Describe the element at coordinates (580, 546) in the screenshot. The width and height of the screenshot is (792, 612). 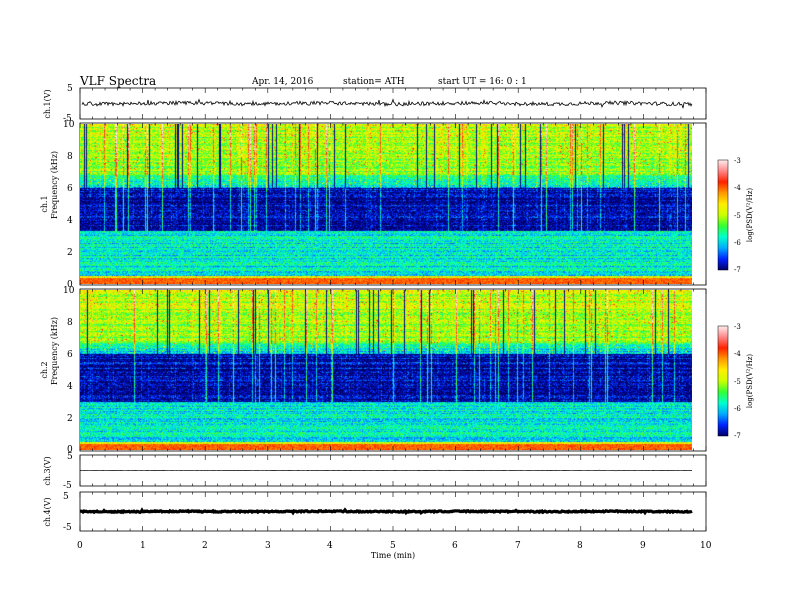
I see `xtick-8: 8` at that location.